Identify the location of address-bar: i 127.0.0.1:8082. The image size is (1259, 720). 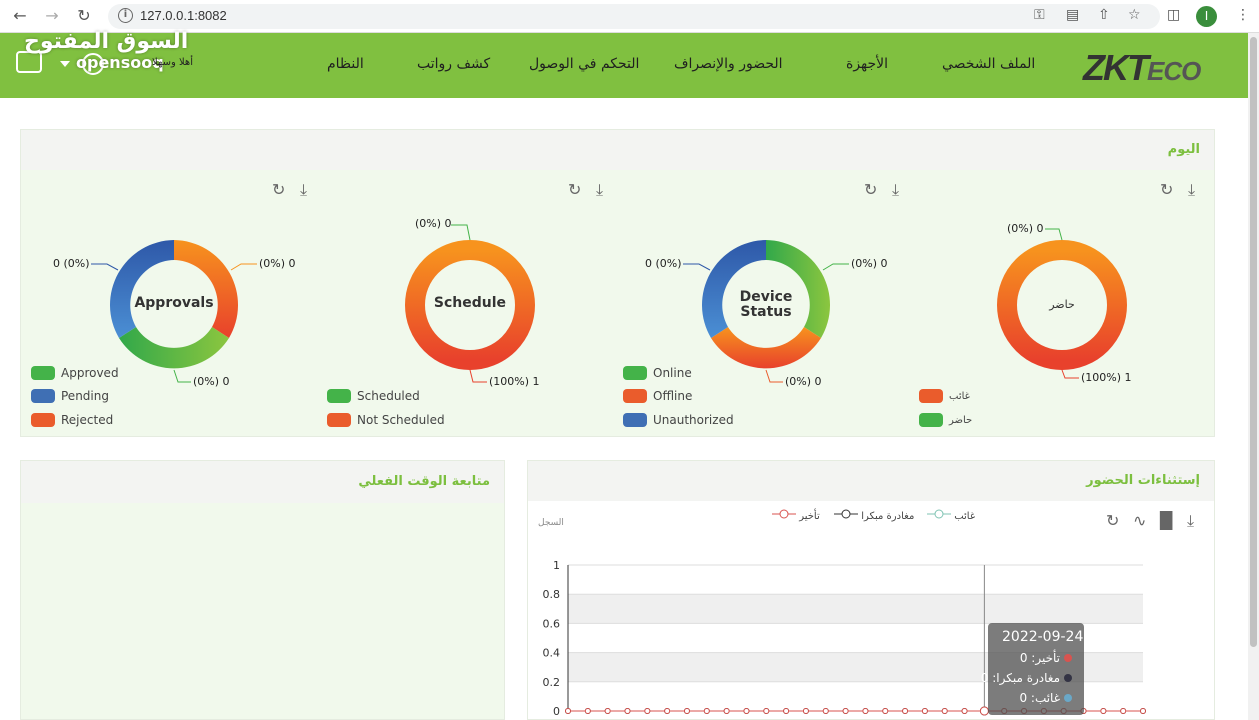
(634, 16).